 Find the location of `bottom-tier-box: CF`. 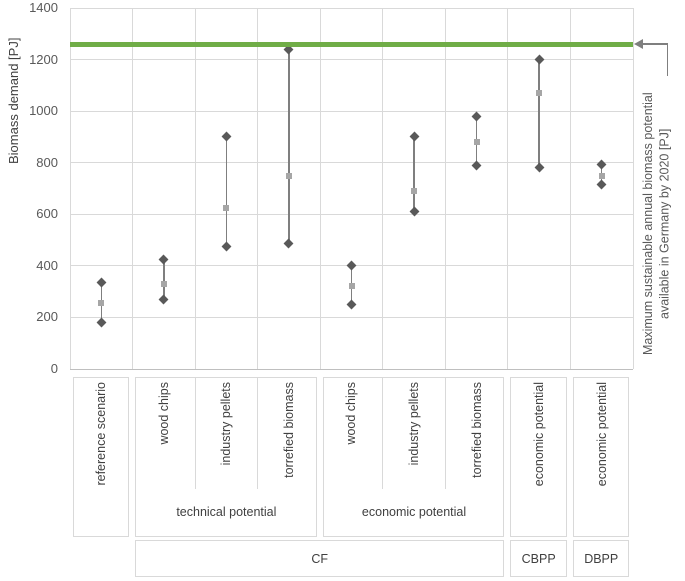

bottom-tier-box: CF is located at coordinates (320, 558).